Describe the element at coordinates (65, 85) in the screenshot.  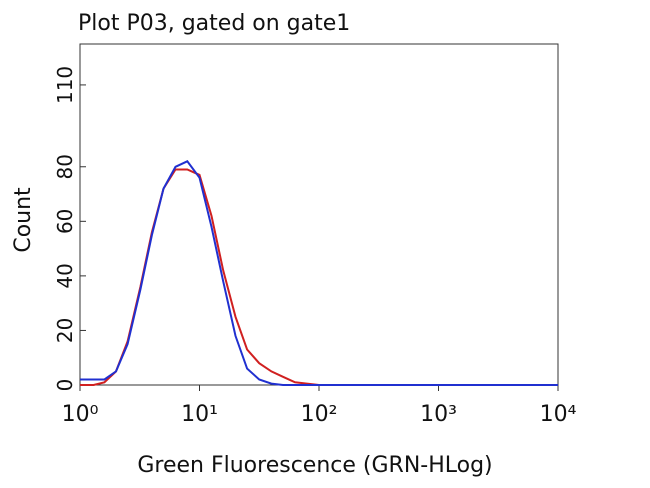
I see `y-tick-label: 110` at that location.